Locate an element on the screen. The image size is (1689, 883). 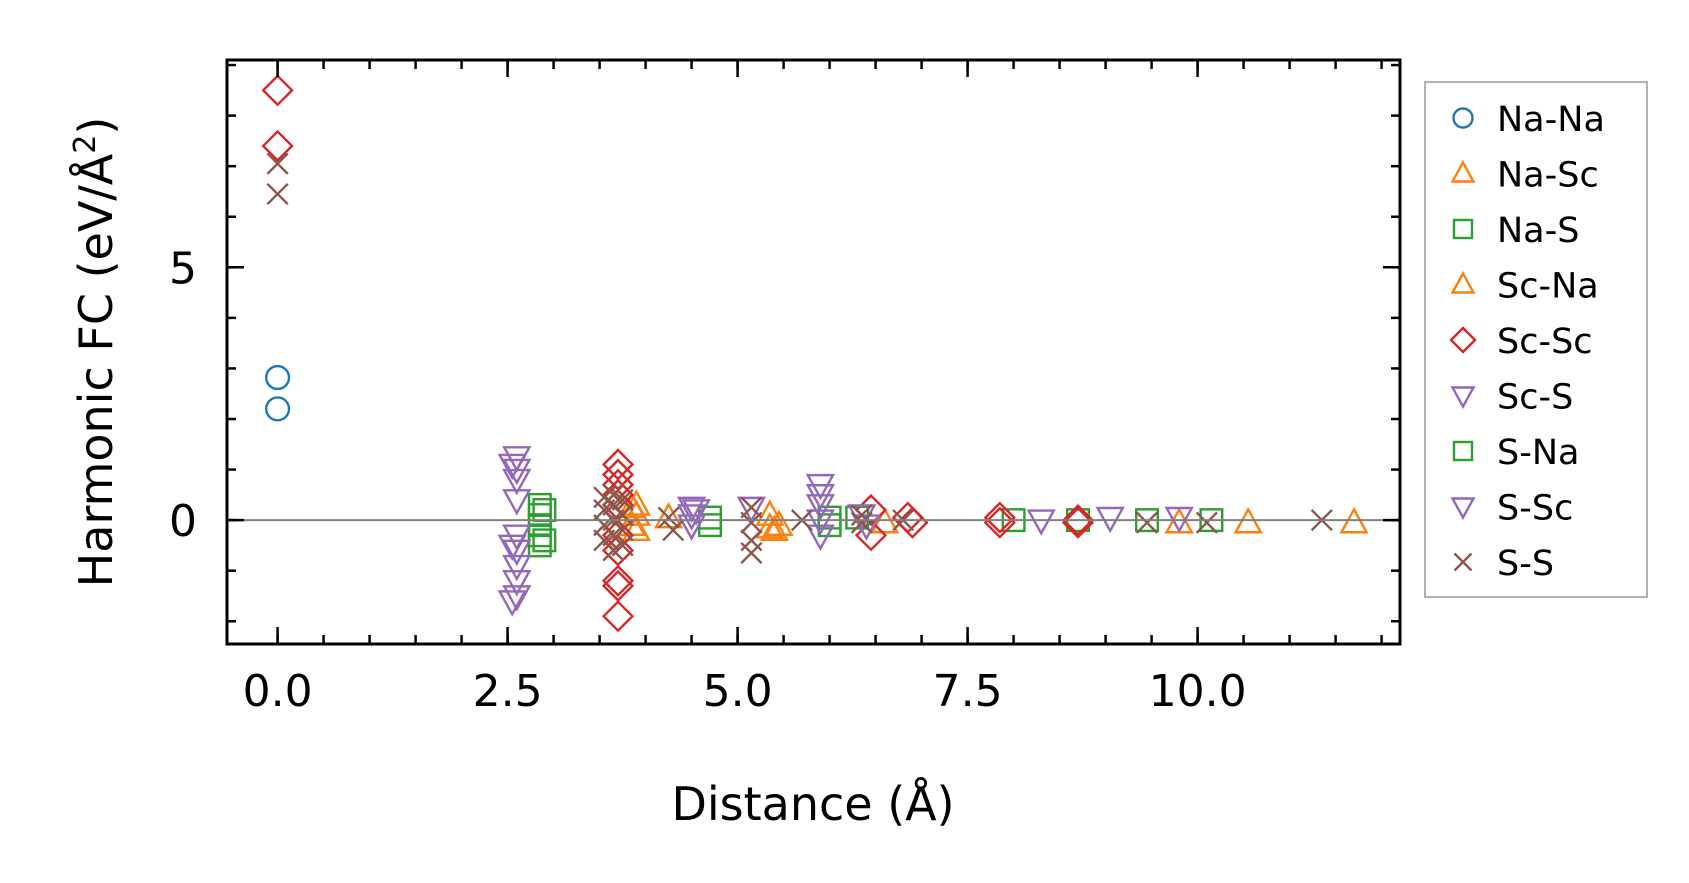
legend-item: Sc-Sc is located at coordinates (1521, 342).